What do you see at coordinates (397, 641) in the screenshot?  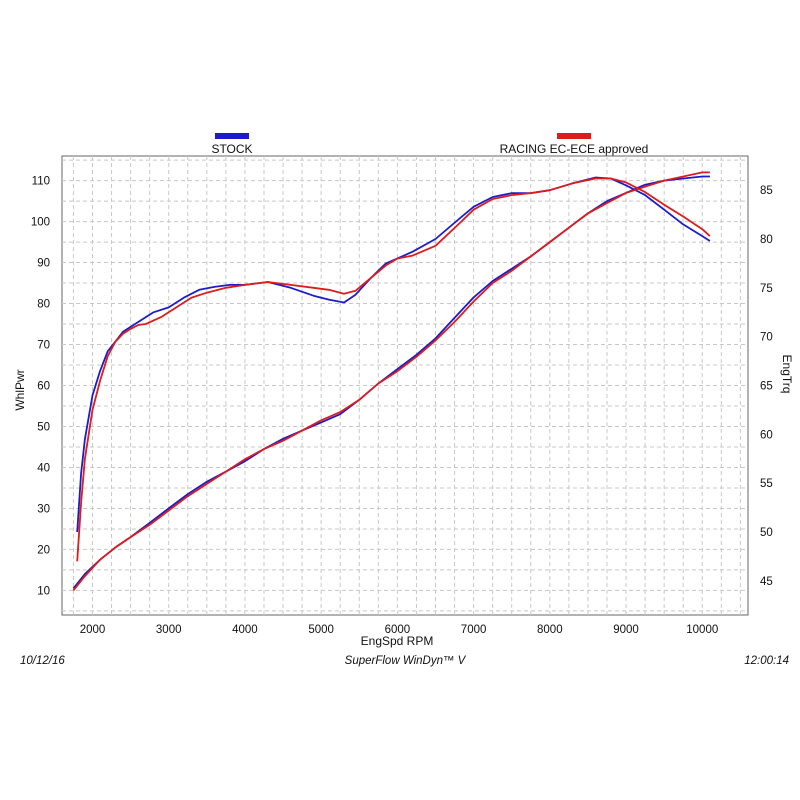 I see `x-axis-title: EngSpd RPM` at bounding box center [397, 641].